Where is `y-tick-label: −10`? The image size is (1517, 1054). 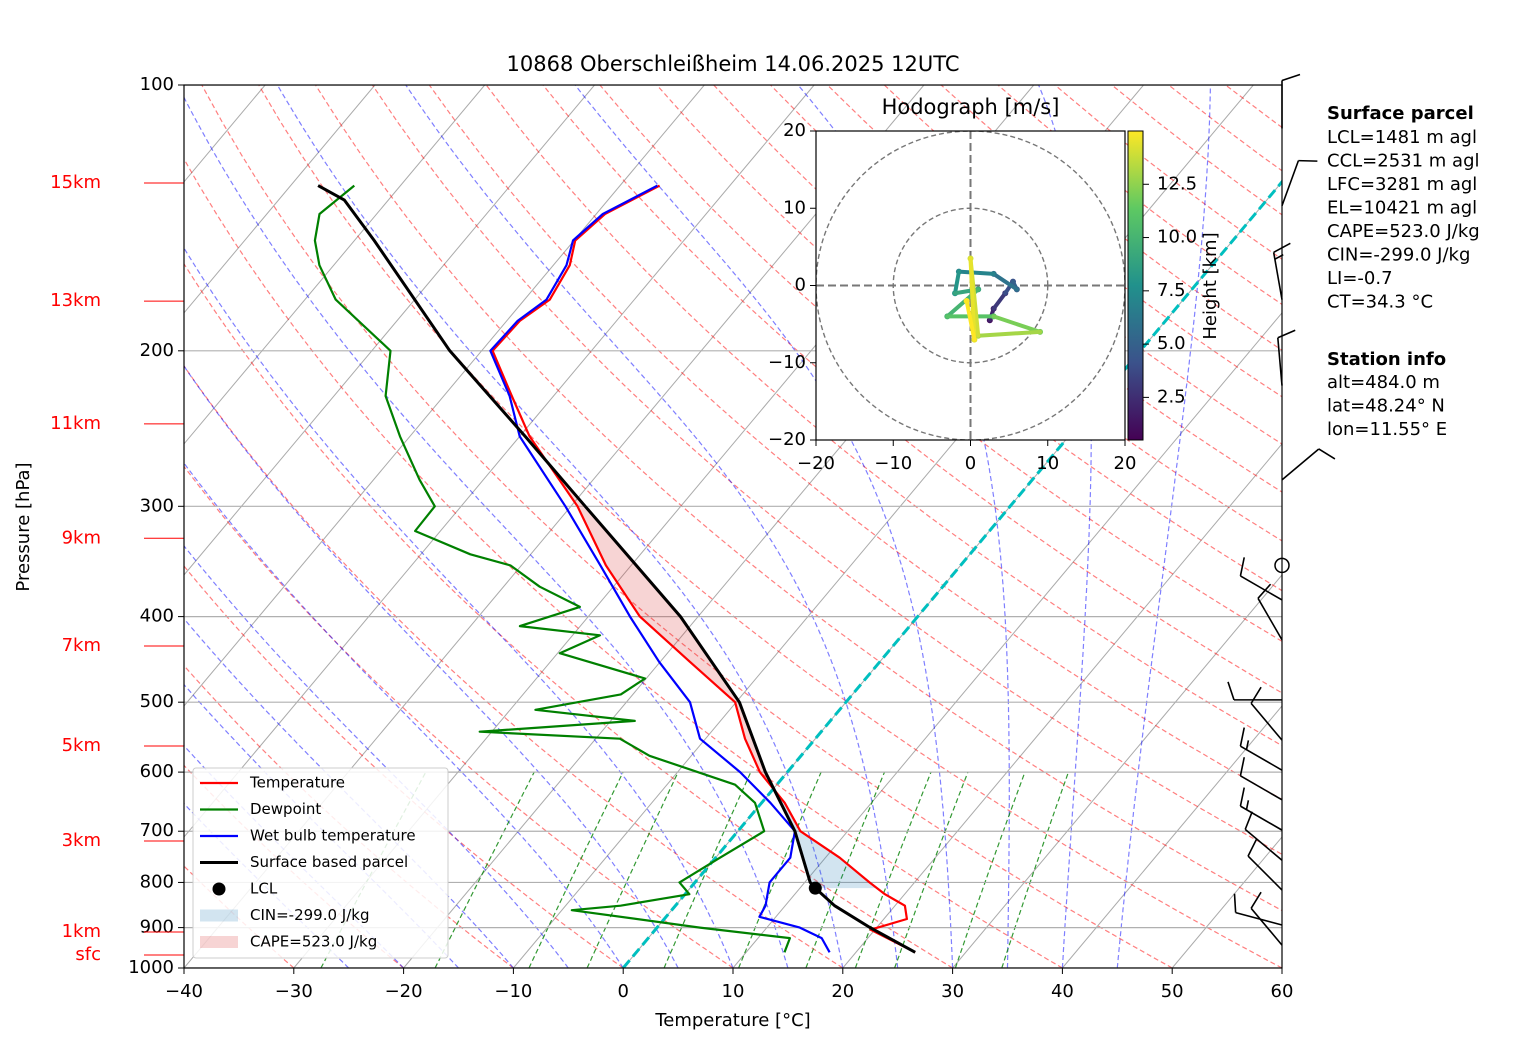
y-tick-label: −10 is located at coordinates (787, 362).